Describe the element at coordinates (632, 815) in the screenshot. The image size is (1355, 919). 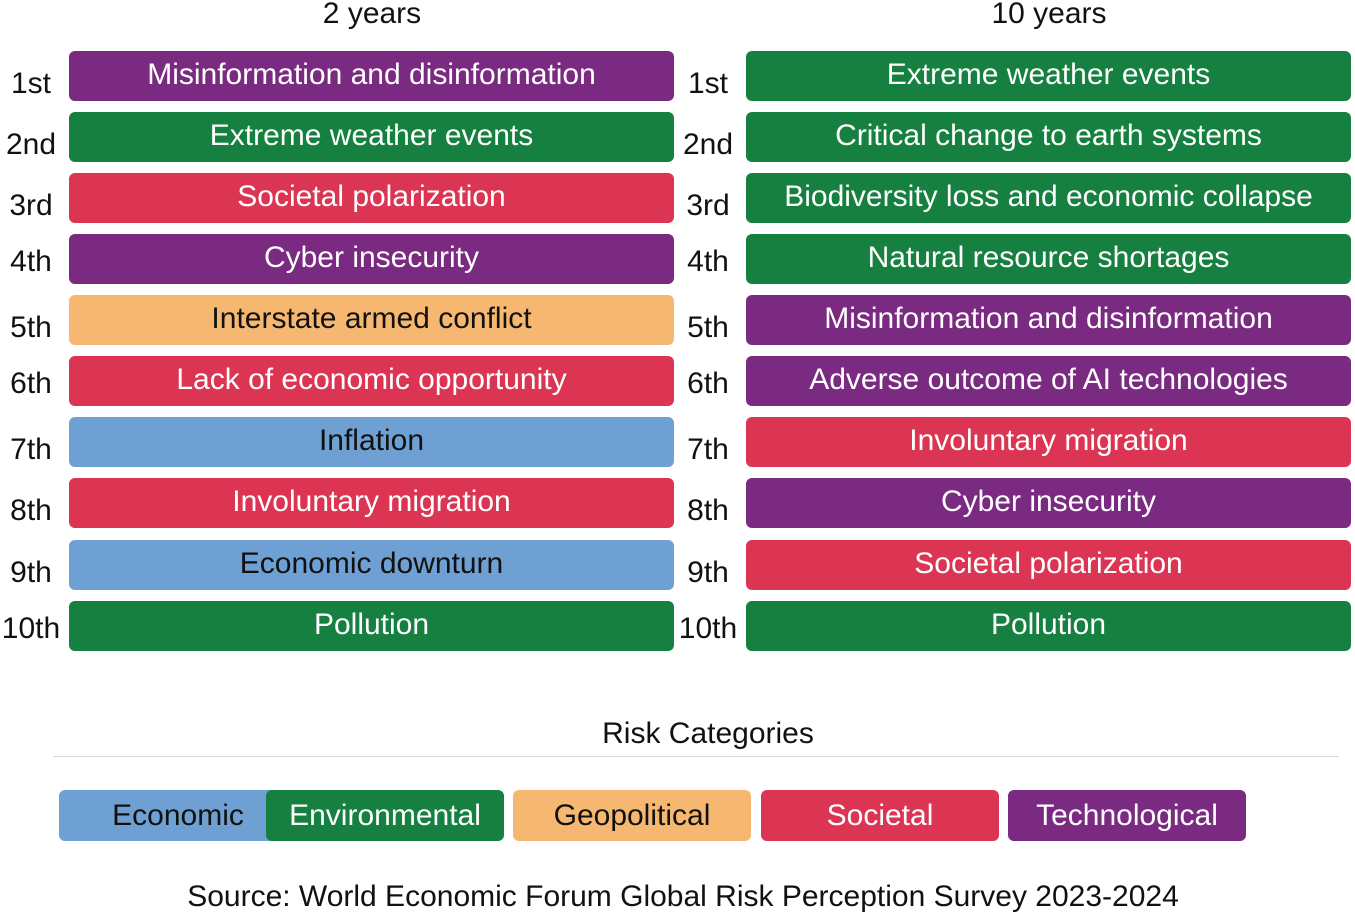
I see `legend-item: Geopolitical` at that location.